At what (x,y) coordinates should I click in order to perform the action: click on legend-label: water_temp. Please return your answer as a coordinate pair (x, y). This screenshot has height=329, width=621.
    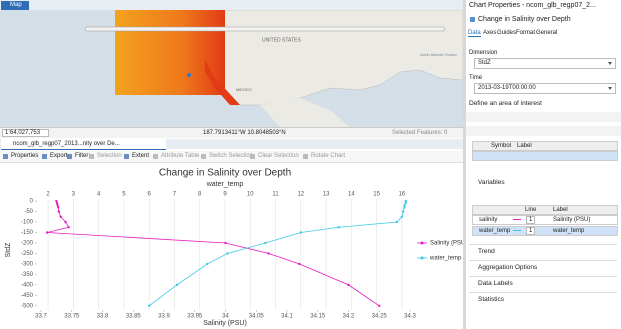
    Looking at the image, I should click on (445, 259).